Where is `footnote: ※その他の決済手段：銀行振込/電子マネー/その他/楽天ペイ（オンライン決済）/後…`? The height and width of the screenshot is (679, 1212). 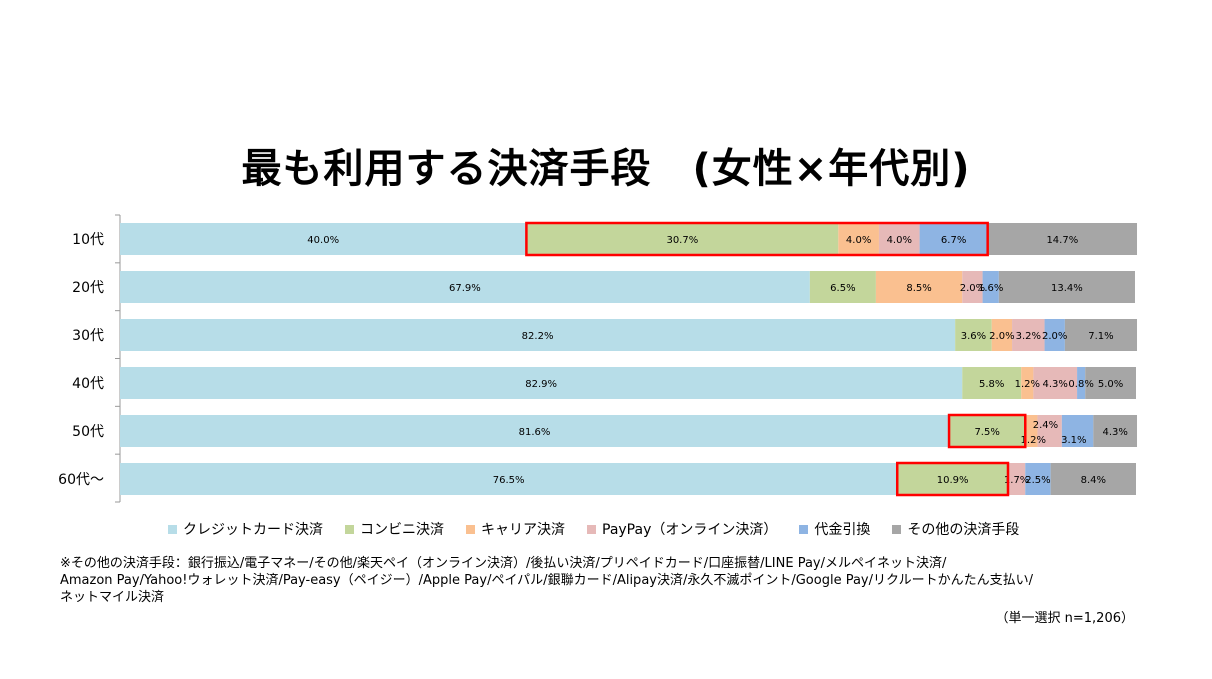 footnote: ※その他の決済手段：銀行振込/電子マネー/その他/楽天ペイ（オンライン決済）/後… is located at coordinates (620, 580).